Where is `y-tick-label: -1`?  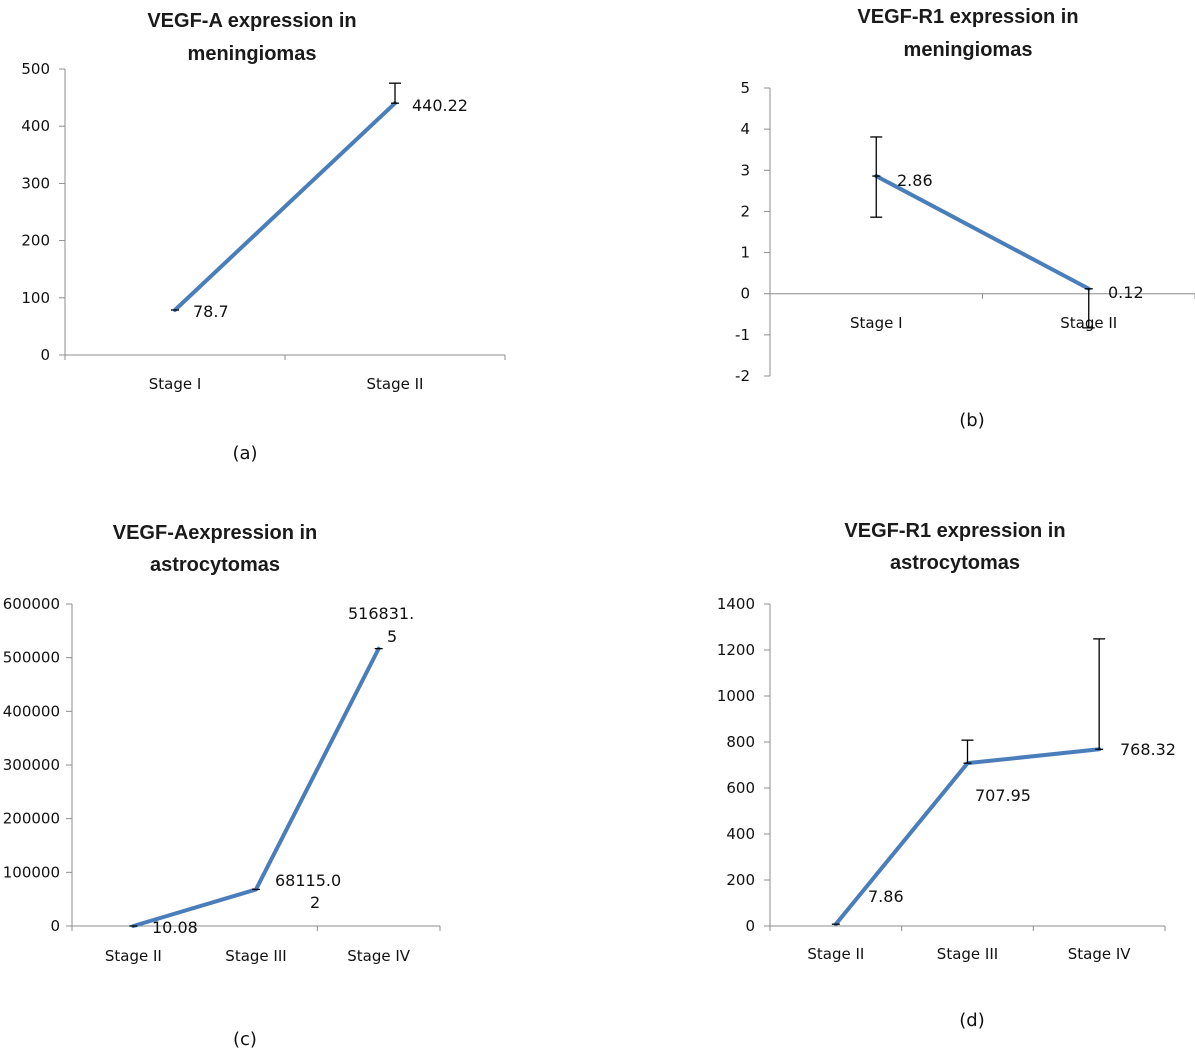
y-tick-label: -1 is located at coordinates (742, 335).